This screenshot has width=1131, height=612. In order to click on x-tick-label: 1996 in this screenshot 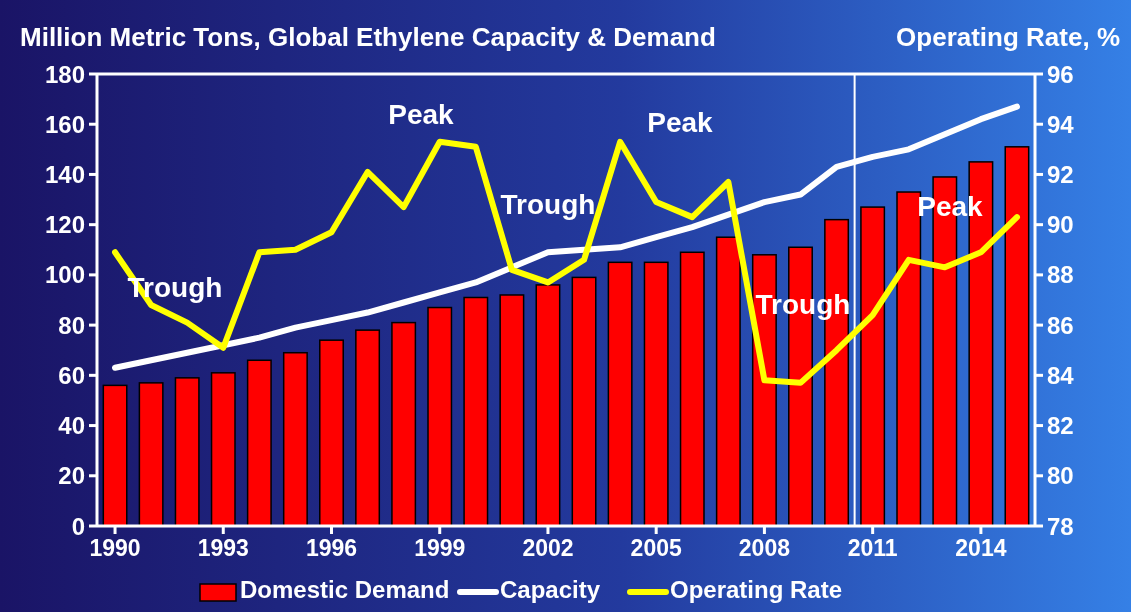, I will do `click(331, 548)`.